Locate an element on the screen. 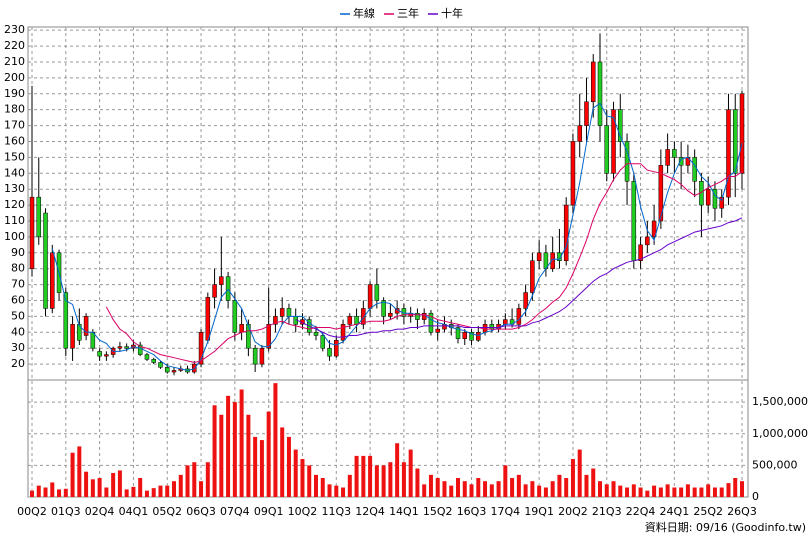  ma-line is located at coordinates (519, 277).